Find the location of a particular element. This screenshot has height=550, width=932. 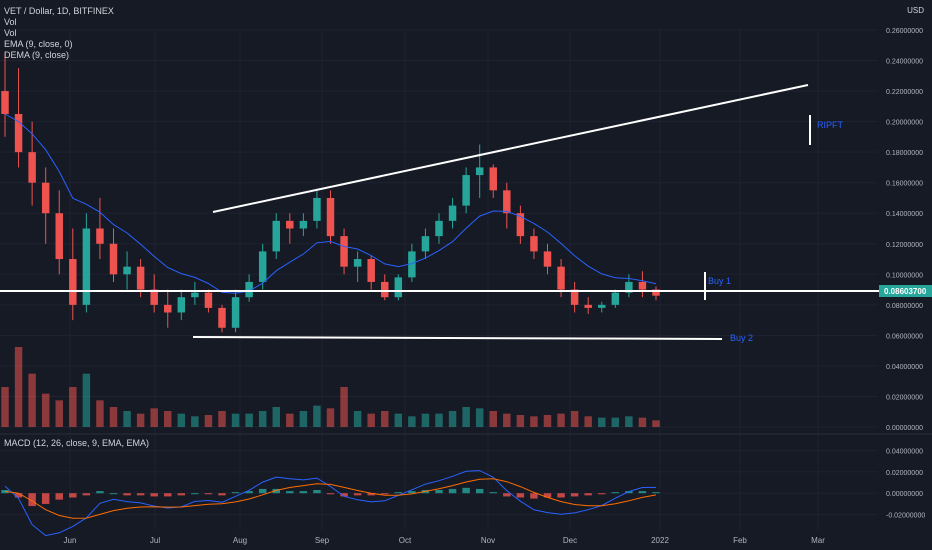

legend-vol-2: Vol is located at coordinates (10, 33).